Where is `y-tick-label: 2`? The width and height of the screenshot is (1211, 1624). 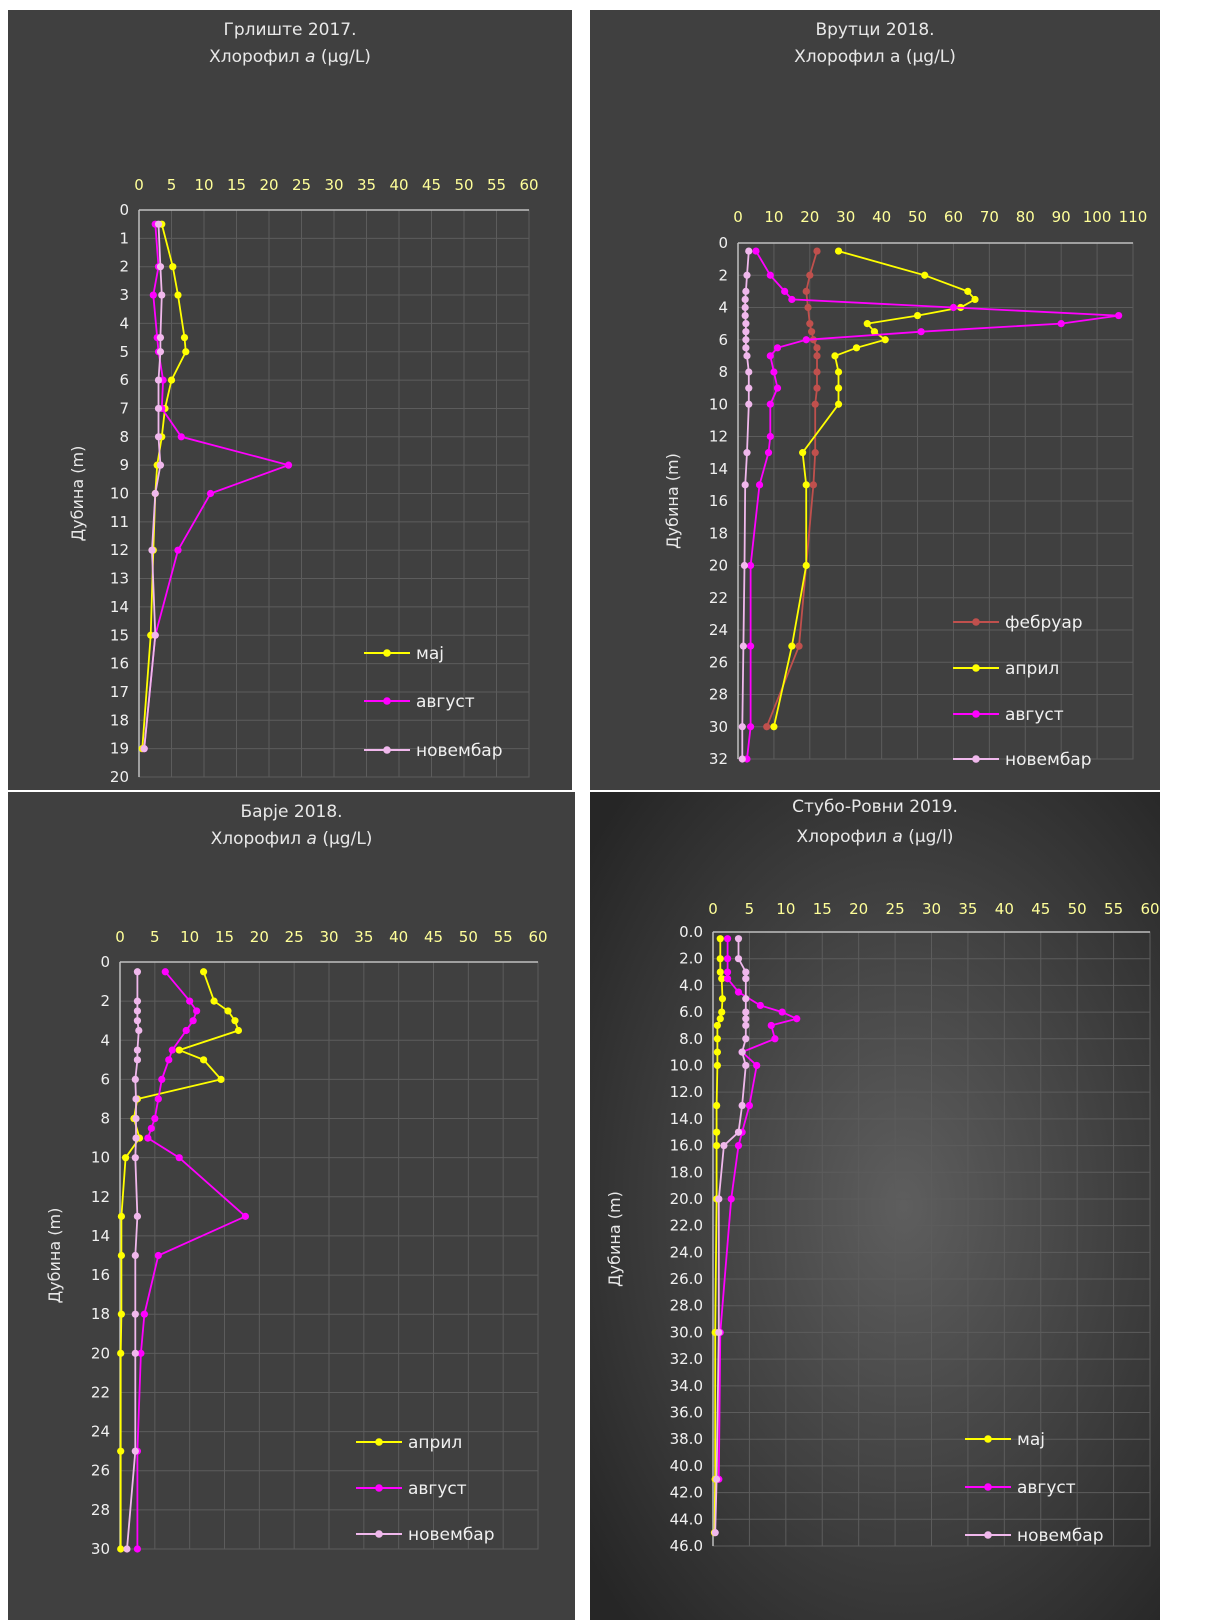
y-tick-label: 2 is located at coordinates (124, 267).